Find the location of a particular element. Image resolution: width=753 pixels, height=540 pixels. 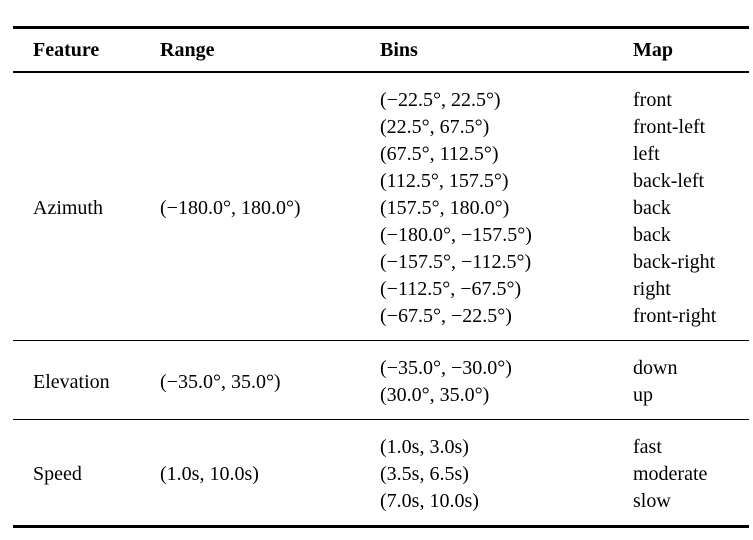

feature-range-cell: (−35.0°, 35.0°) is located at coordinates (270, 380).